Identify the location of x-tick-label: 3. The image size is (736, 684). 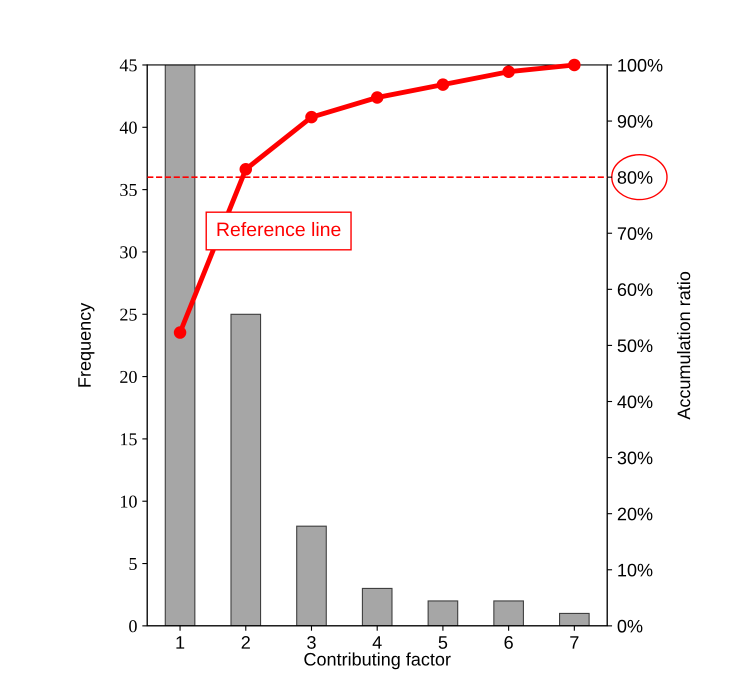
(311, 642).